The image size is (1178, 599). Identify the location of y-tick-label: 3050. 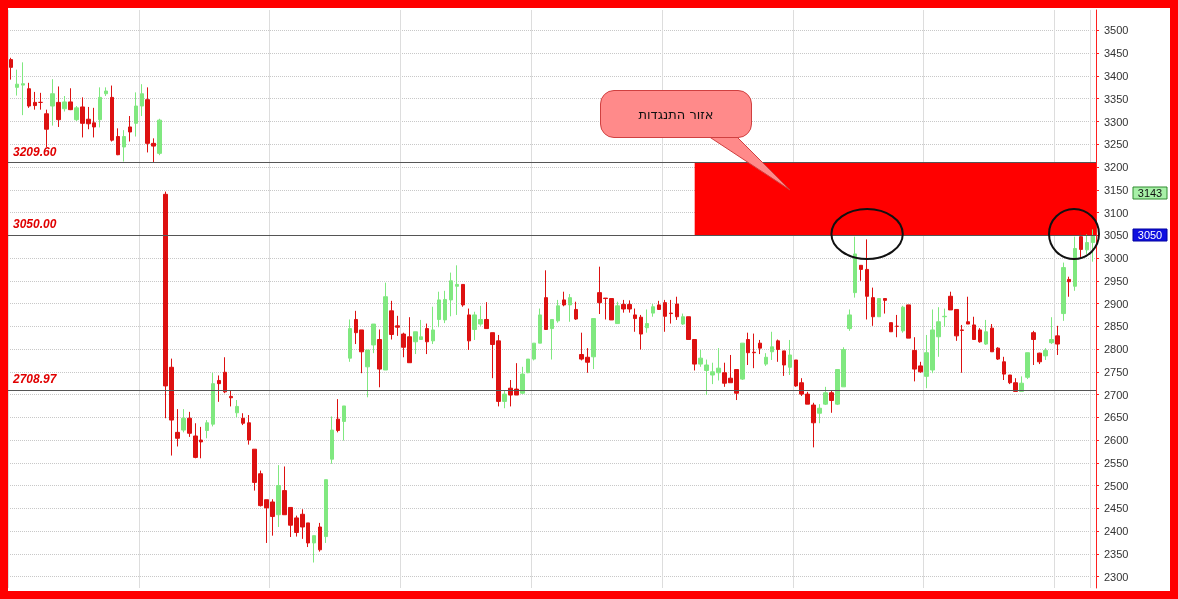
(1116, 235).